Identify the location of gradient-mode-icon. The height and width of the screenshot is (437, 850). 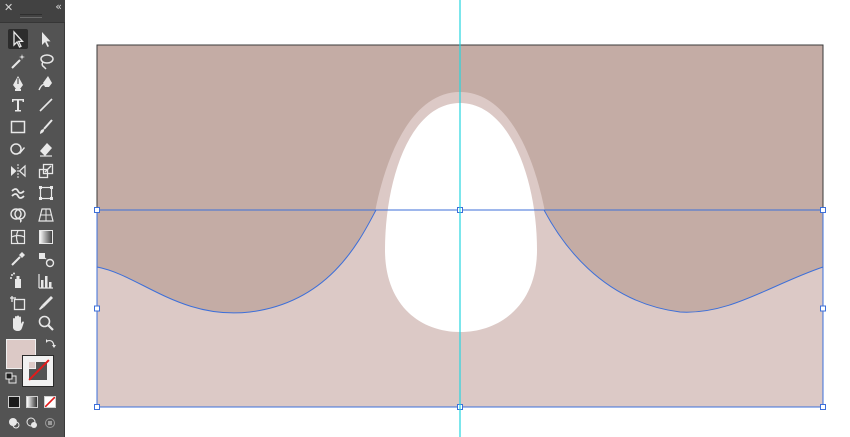
(32, 402).